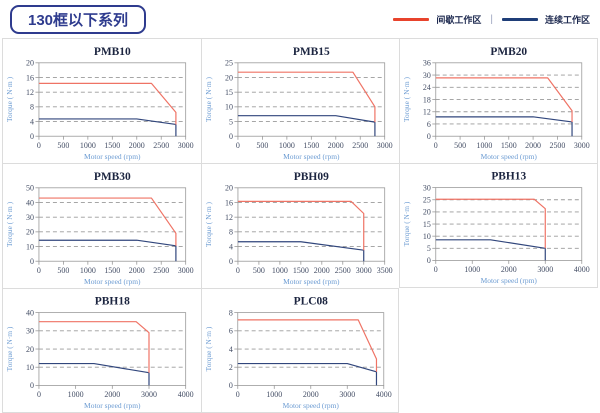 Image resolution: width=600 pixels, height=413 pixels. I want to click on header: 130框以下系列 间歇工作区 | 连续工作区, so click(300, 19).